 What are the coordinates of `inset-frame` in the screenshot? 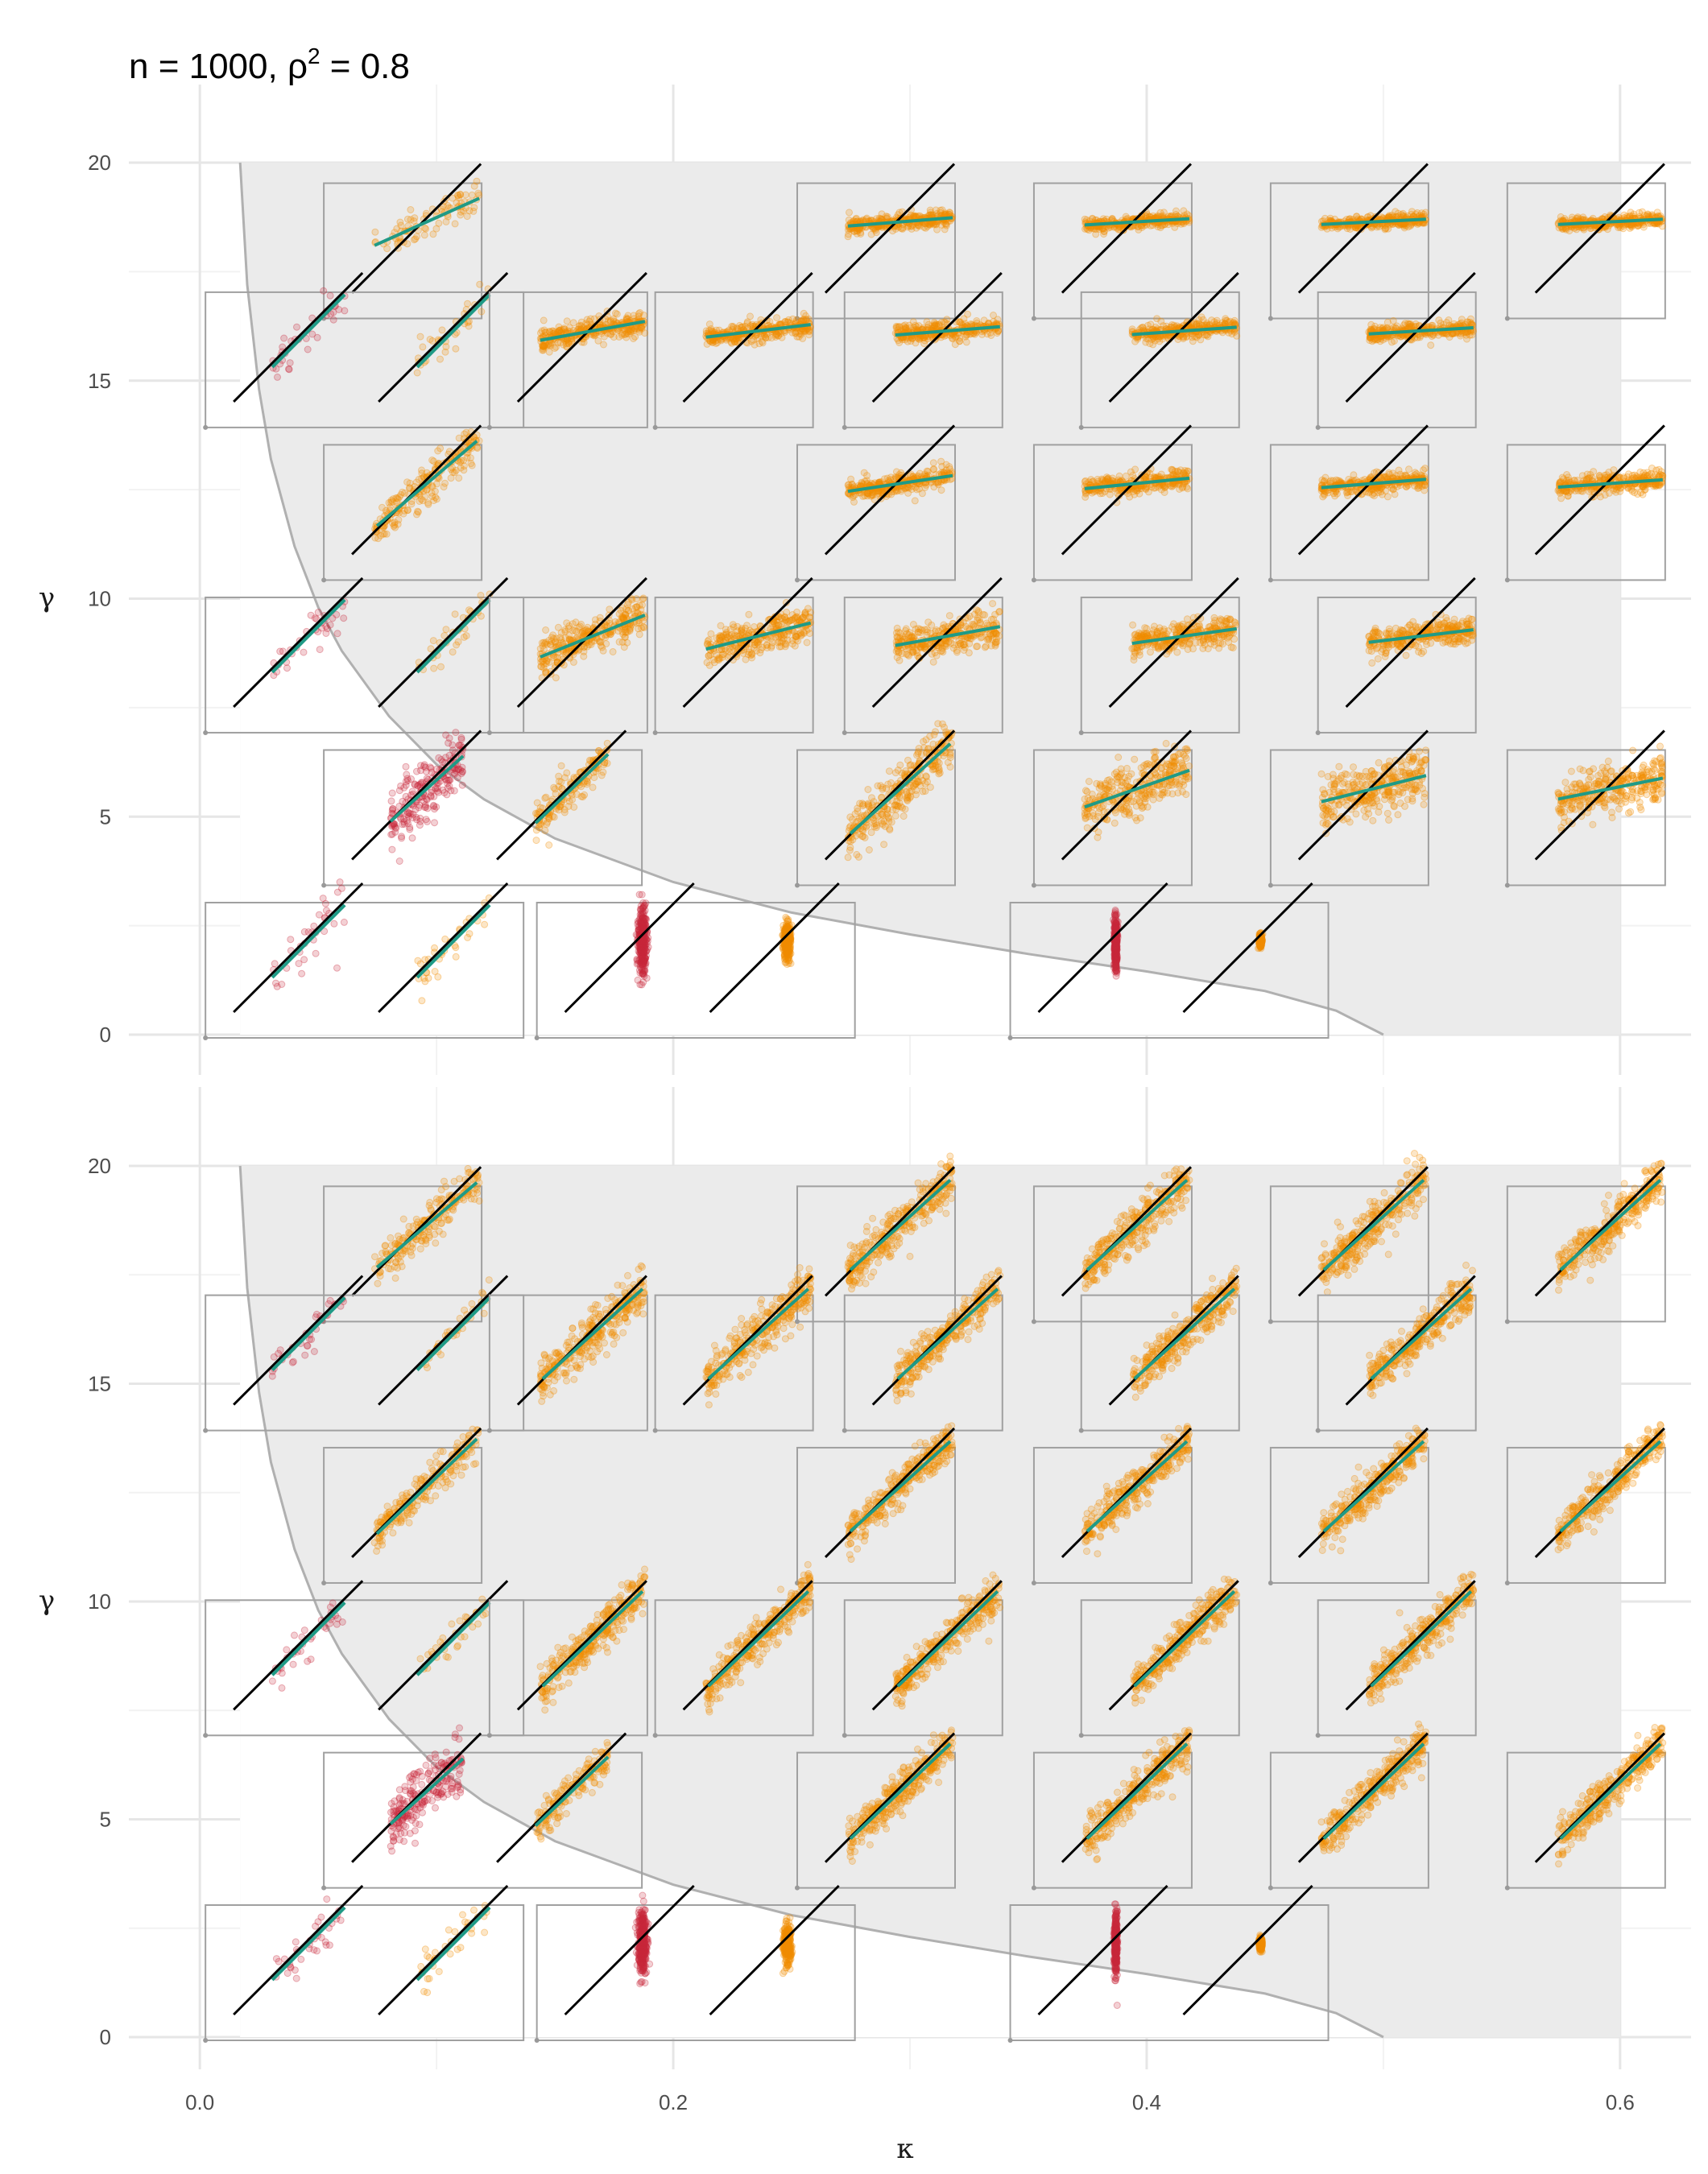 It's located at (403, 251).